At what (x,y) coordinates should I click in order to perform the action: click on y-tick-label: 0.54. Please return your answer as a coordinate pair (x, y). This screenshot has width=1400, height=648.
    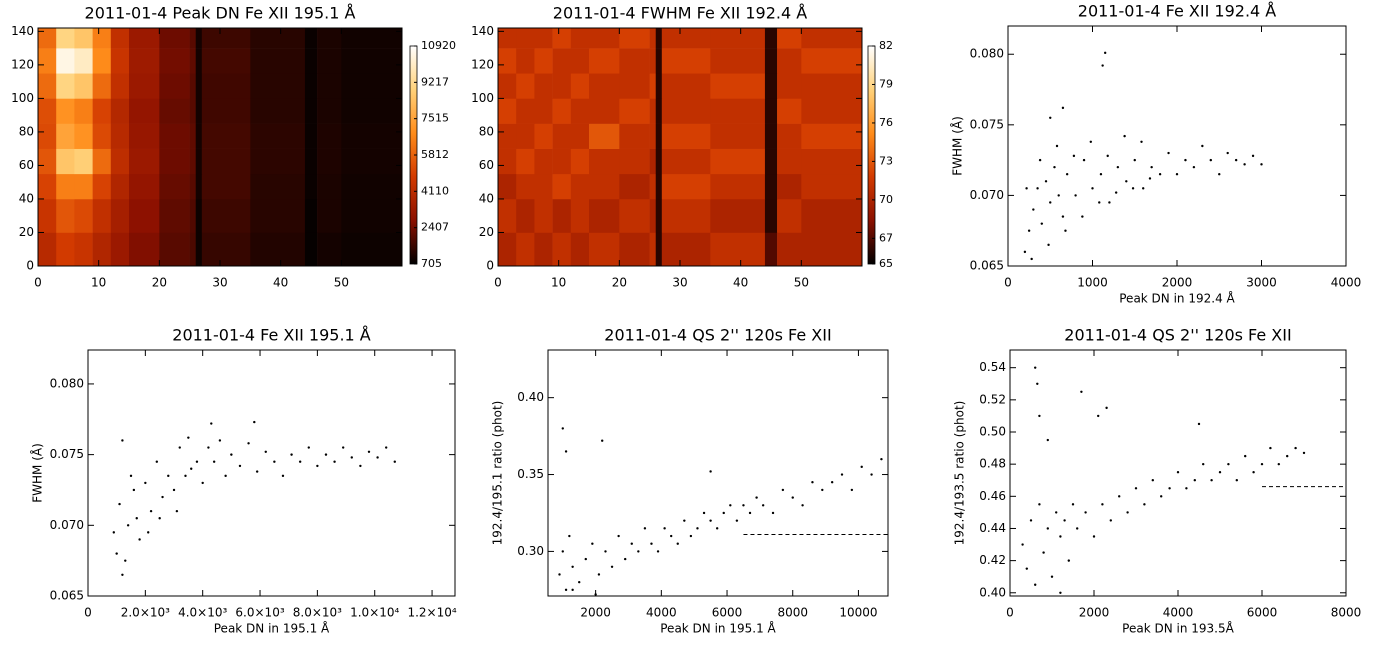
    Looking at the image, I should click on (992, 367).